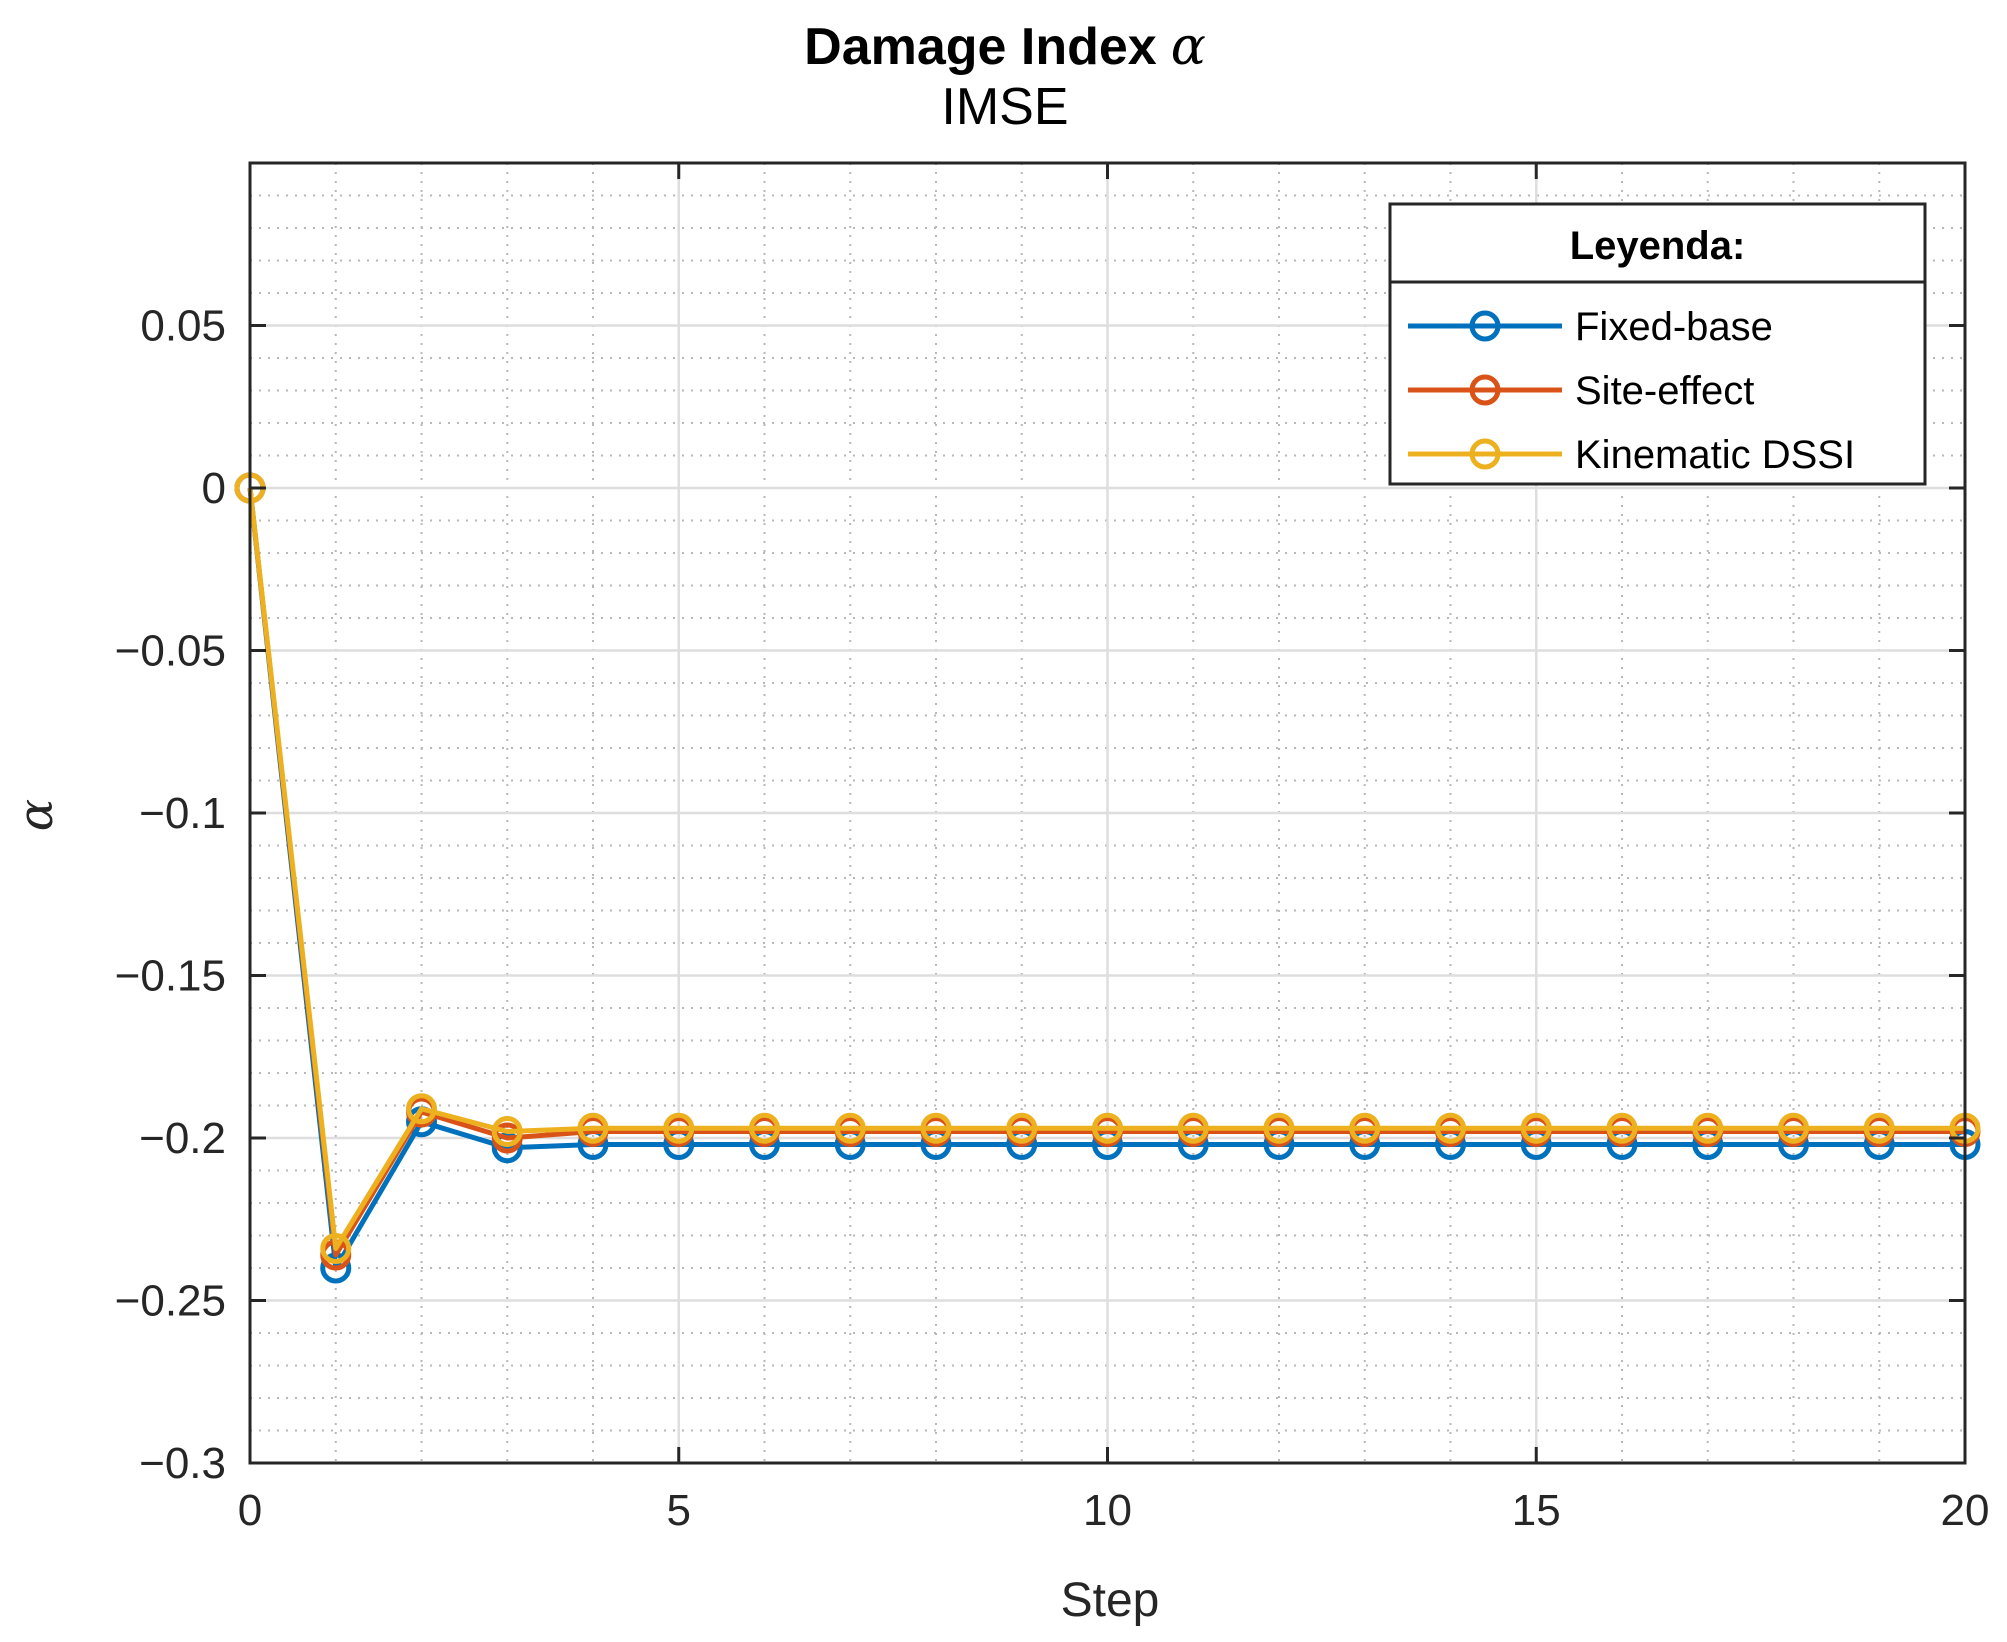 The height and width of the screenshot is (1642, 2007). What do you see at coordinates (1674, 327) in the screenshot?
I see `legend-entry-label: Fixed-base` at bounding box center [1674, 327].